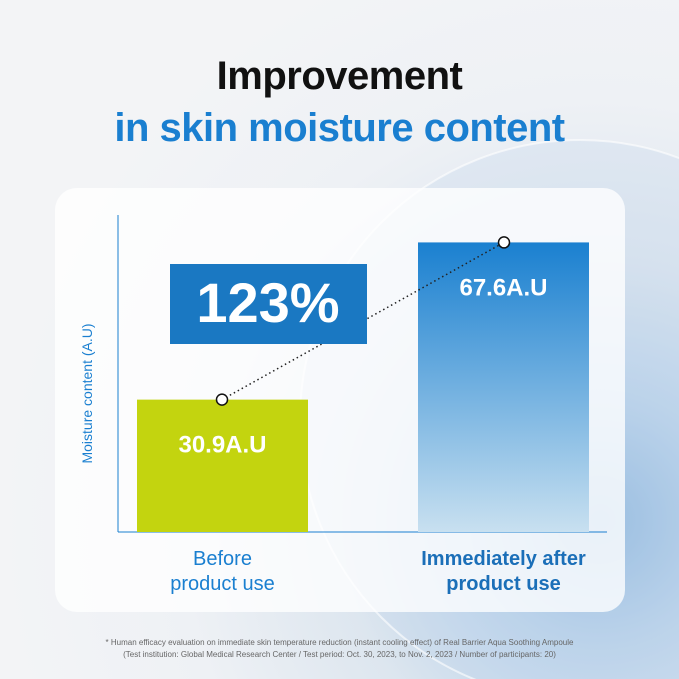  What do you see at coordinates (87, 393) in the screenshot?
I see `y-axis-label: Moisture content (A.U)` at bounding box center [87, 393].